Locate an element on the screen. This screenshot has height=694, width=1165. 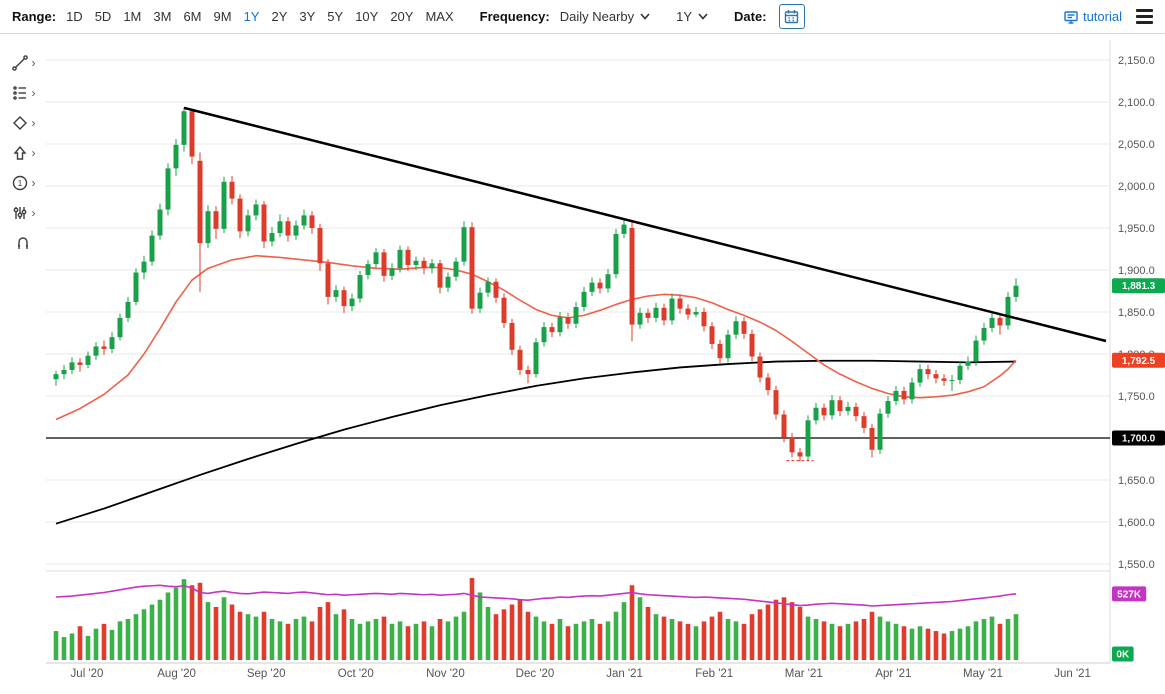
shapes-tool: › is located at coordinates (23, 123).